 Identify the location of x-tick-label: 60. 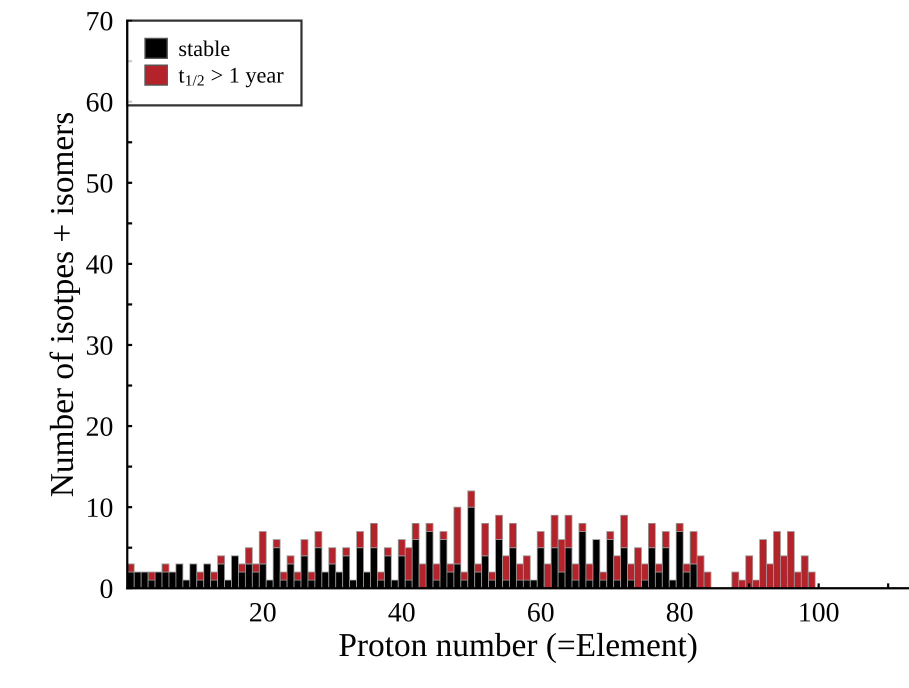
(541, 612).